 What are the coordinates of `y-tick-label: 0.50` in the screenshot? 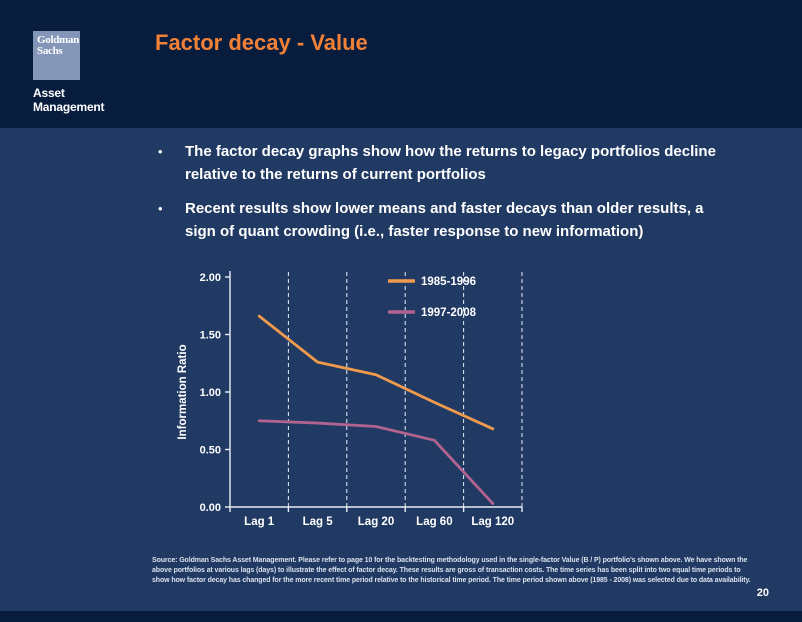 It's located at (210, 451).